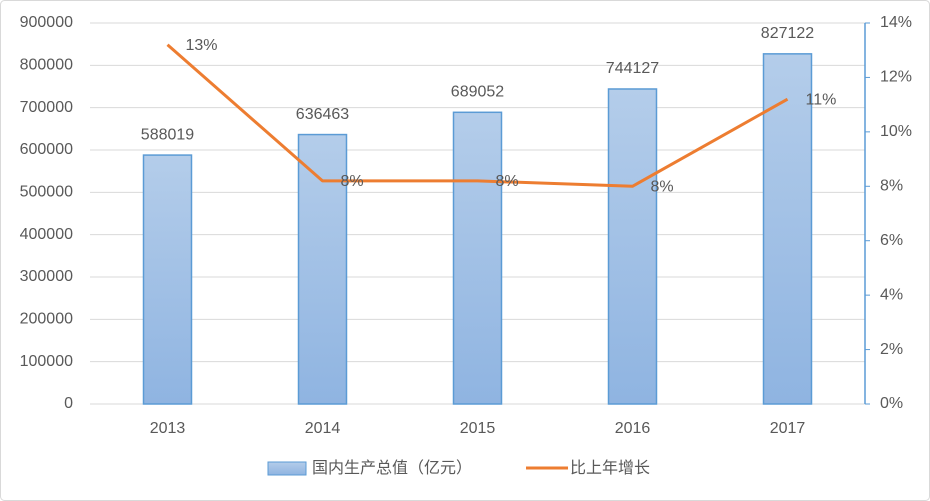 The width and height of the screenshot is (930, 501). What do you see at coordinates (610, 468) in the screenshot?
I see `legend-label: 比上年增长` at bounding box center [610, 468].